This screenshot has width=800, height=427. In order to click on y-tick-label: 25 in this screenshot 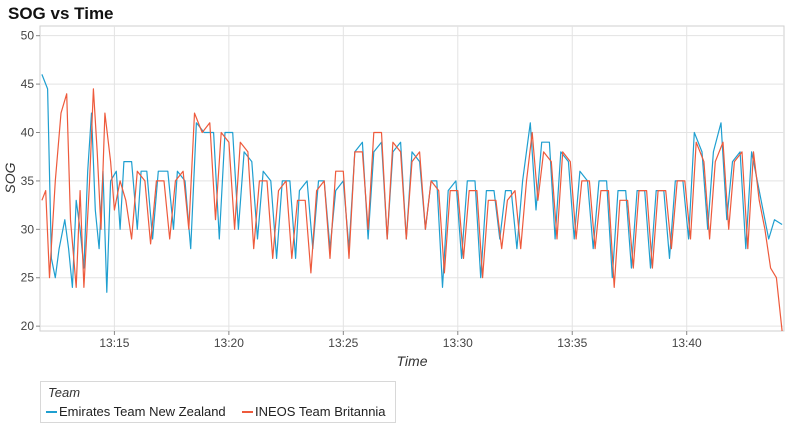, I will do `click(28, 278)`.